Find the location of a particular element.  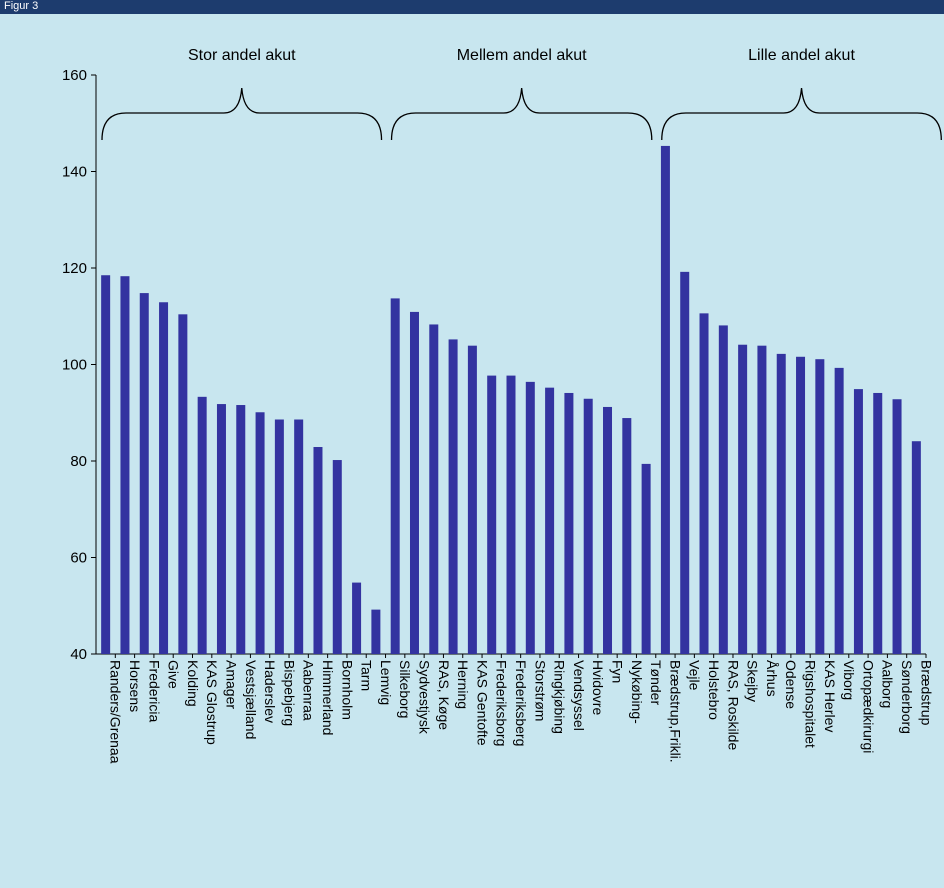

x-tick-label: Vejle is located at coordinates (695, 675).